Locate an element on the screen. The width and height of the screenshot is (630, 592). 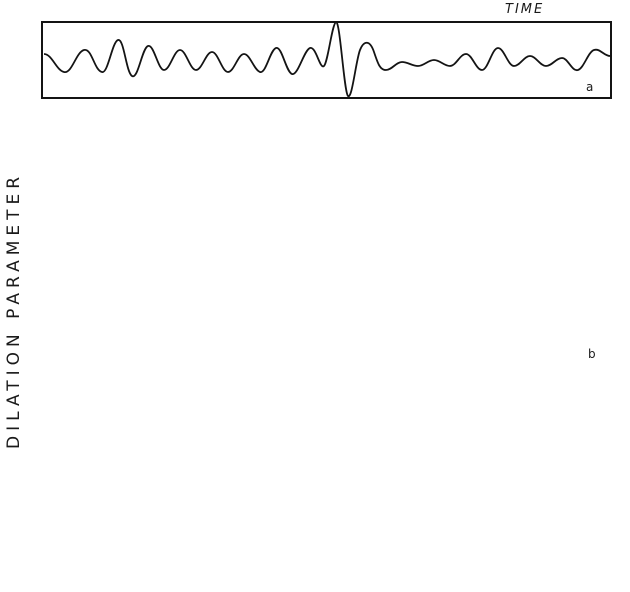
panel-b-label: b is located at coordinates (592, 354).